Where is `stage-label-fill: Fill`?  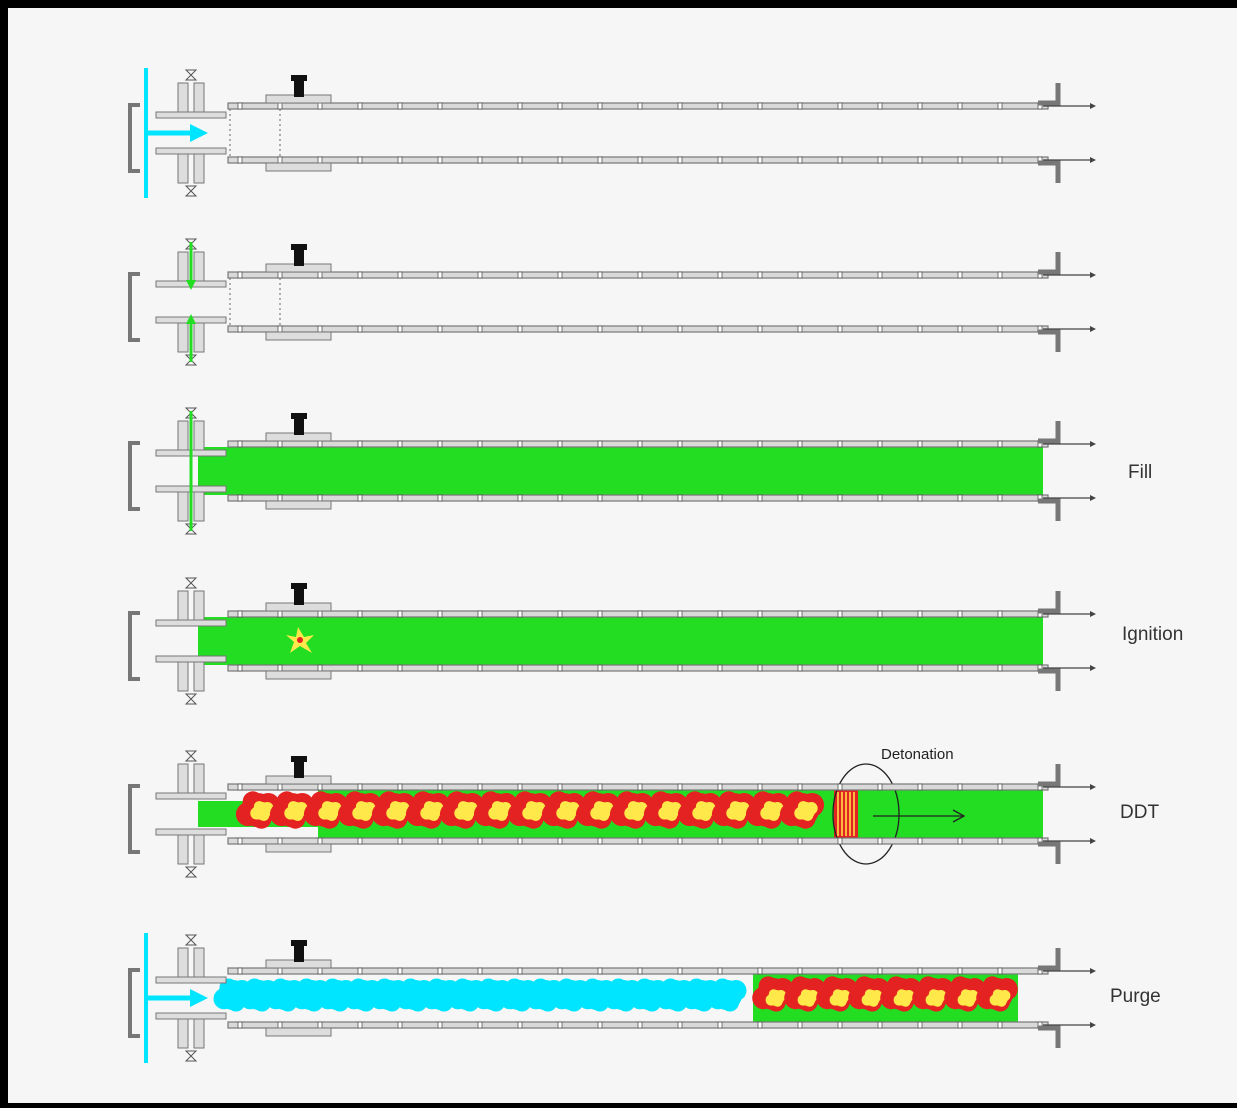
stage-label-fill: Fill is located at coordinates (1140, 472).